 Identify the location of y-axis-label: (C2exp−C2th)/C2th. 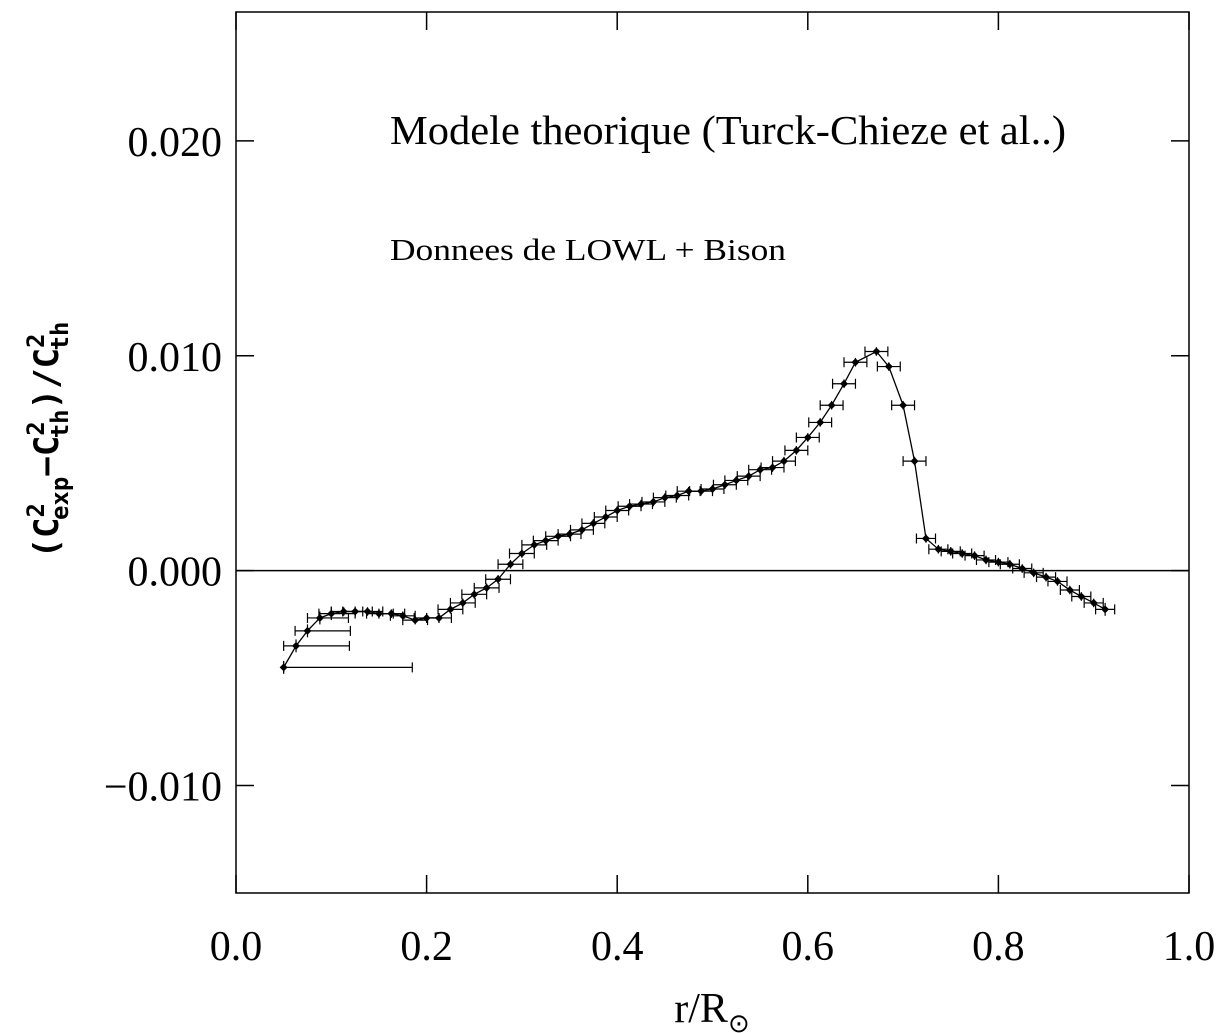
(48, 440).